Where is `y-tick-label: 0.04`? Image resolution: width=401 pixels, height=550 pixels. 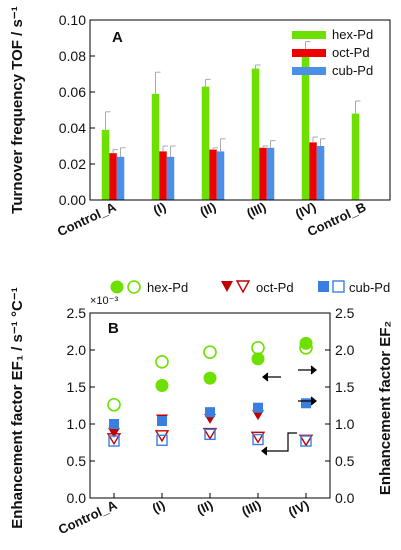 y-tick-label: 0.04 is located at coordinates (72, 128).